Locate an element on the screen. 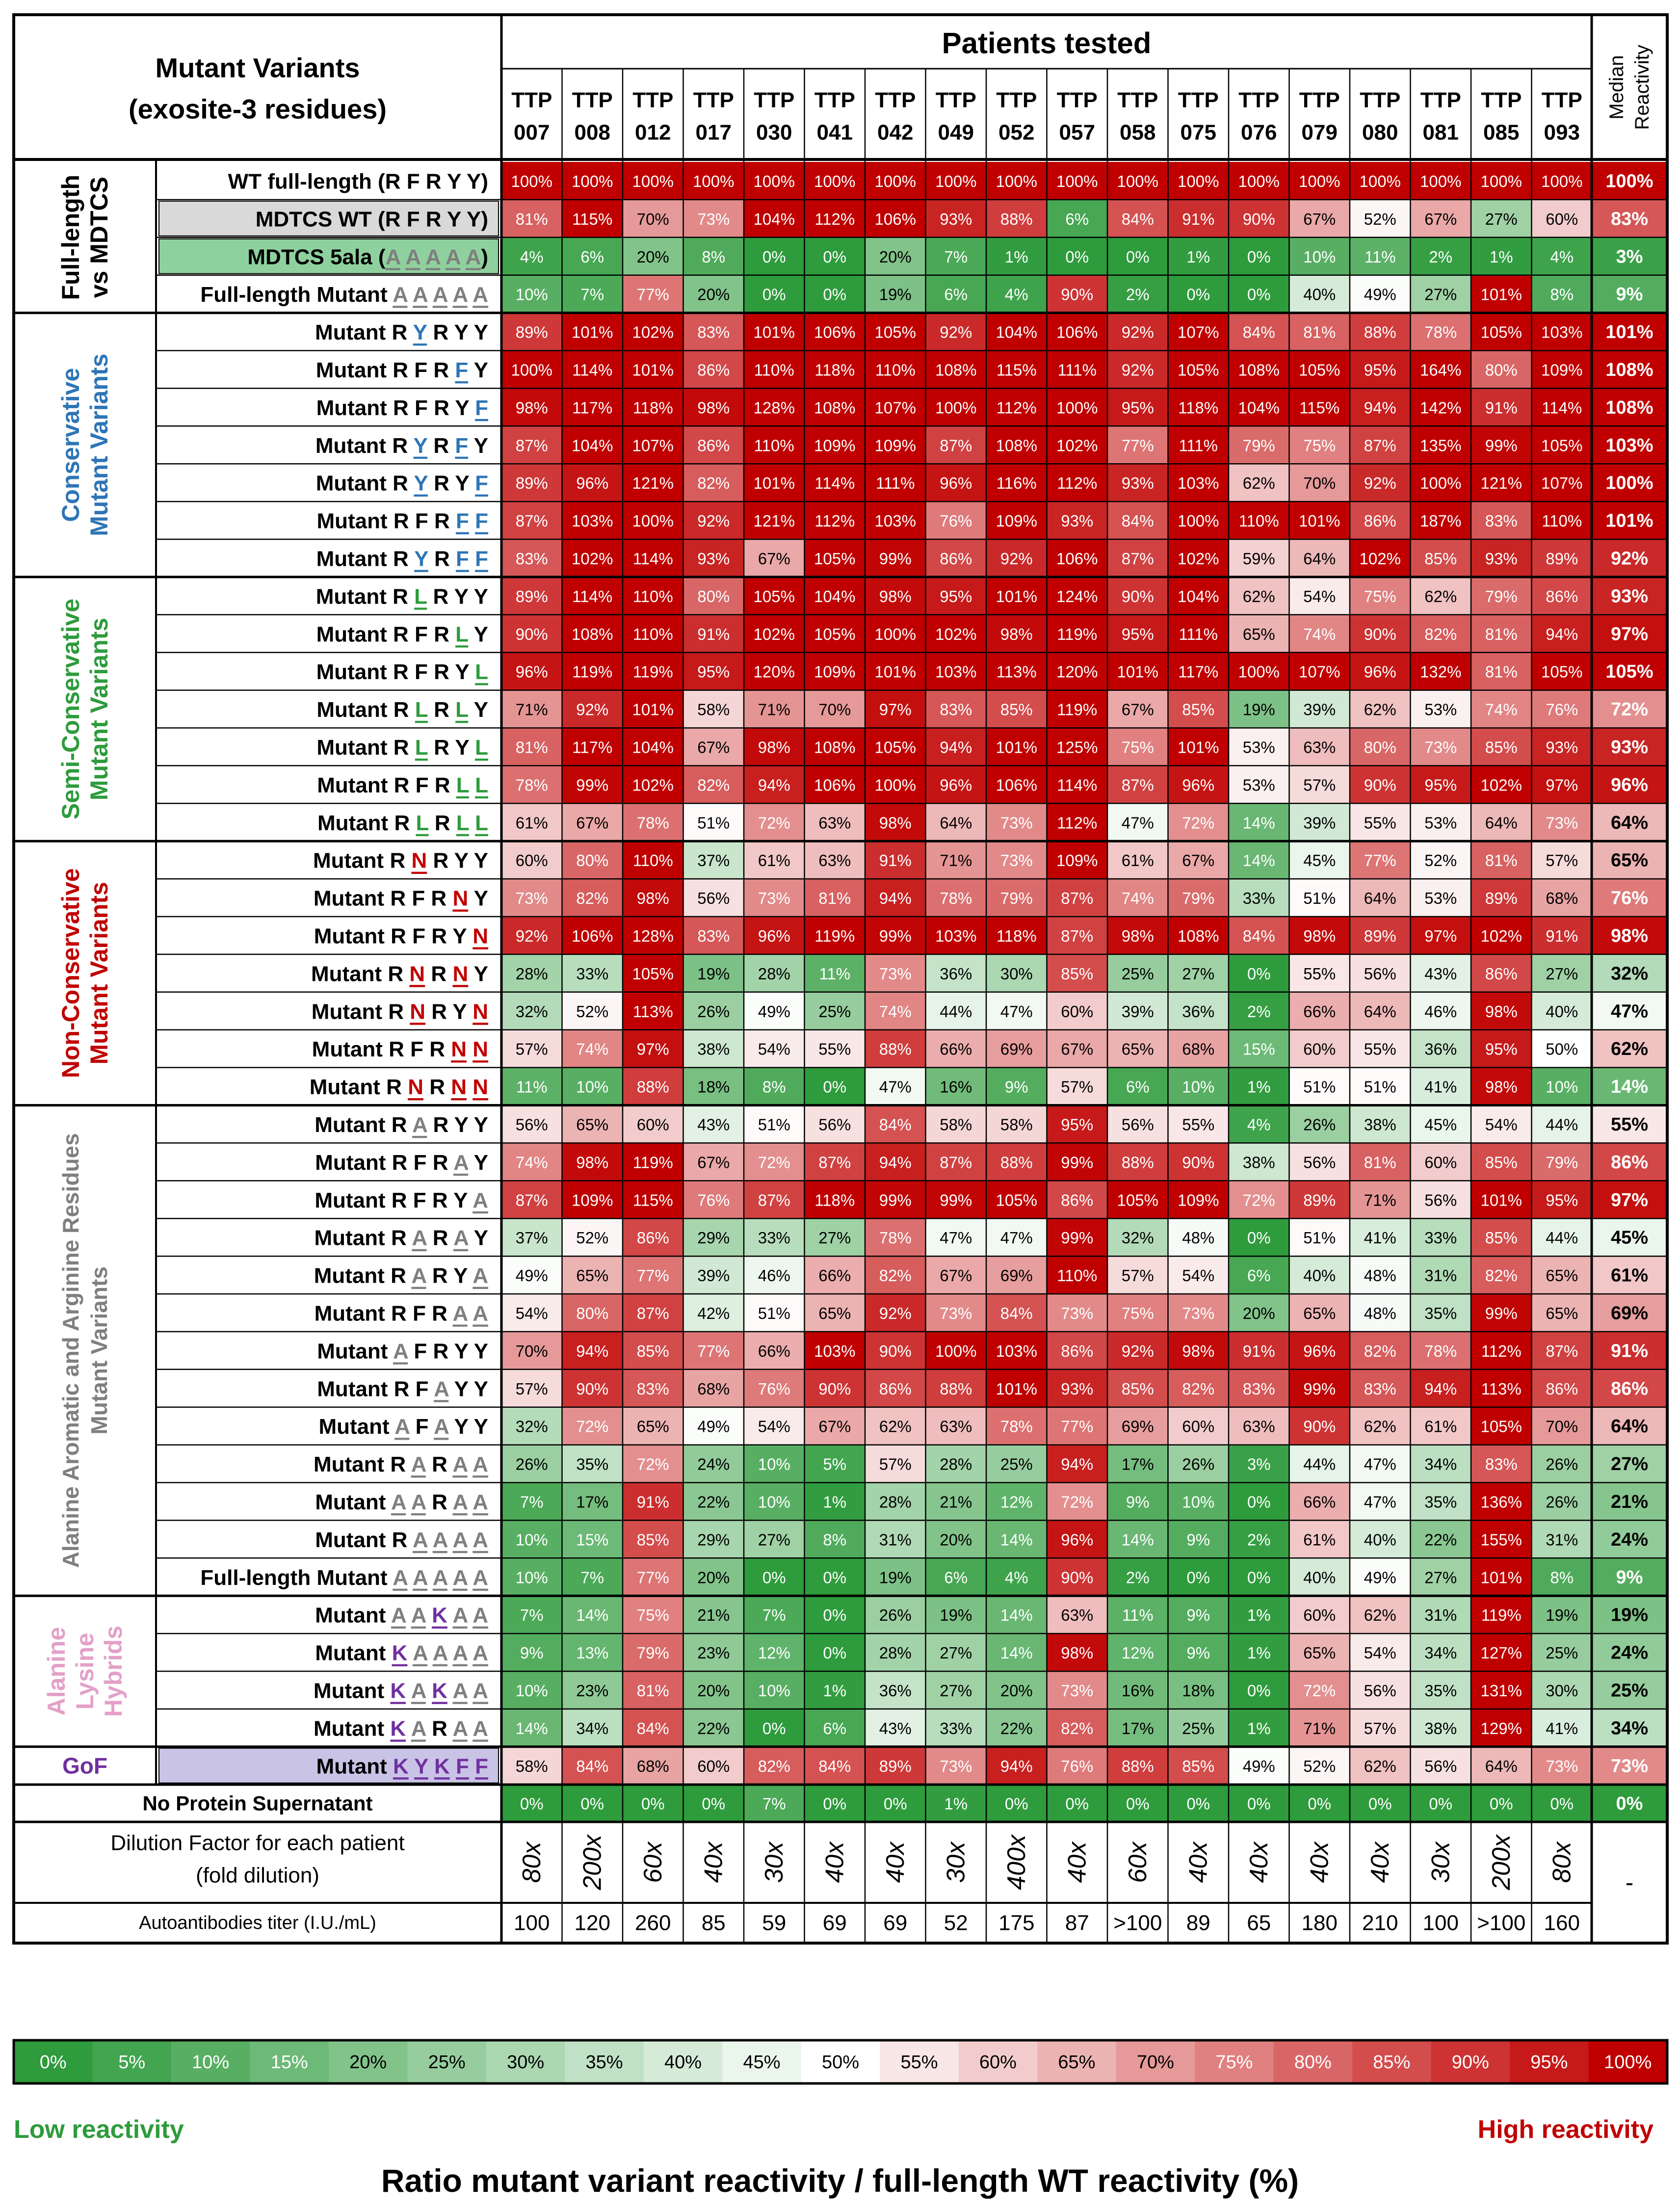 This screenshot has width=1680, height=2211. cell-value: 80% is located at coordinates (592, 860).